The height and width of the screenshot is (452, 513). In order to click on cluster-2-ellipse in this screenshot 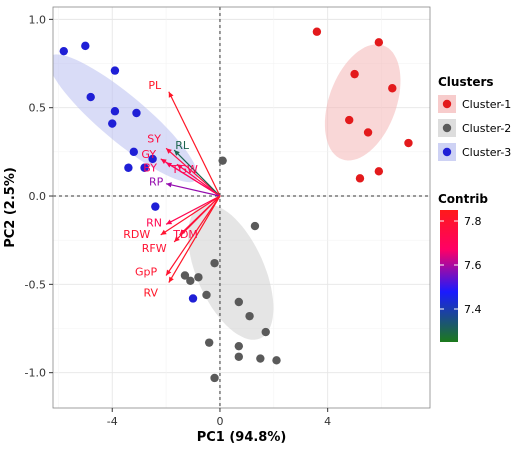, I will do `click(231, 272)`.